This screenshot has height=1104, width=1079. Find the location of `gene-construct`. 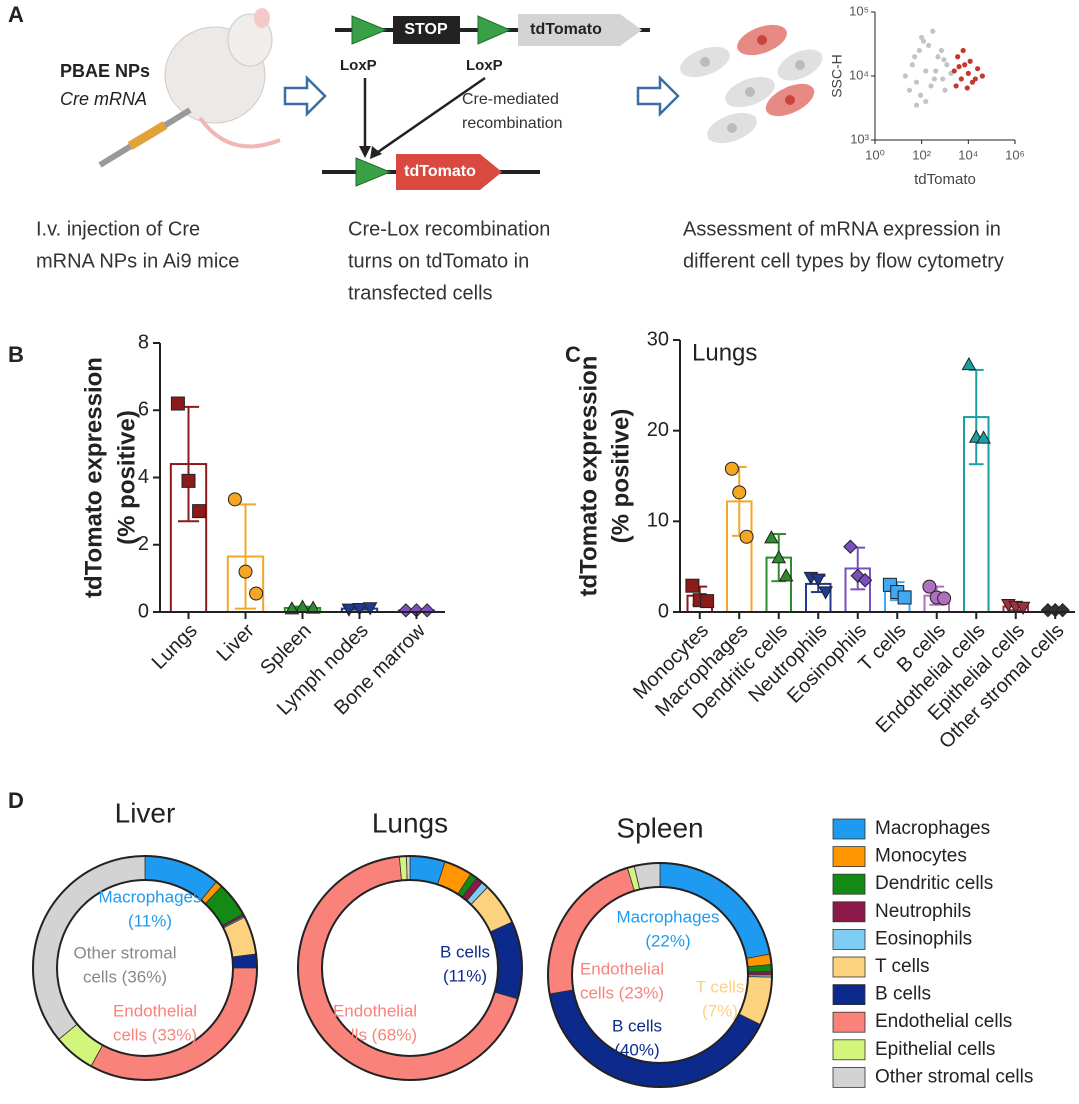

gene-construct is located at coordinates (486, 102).